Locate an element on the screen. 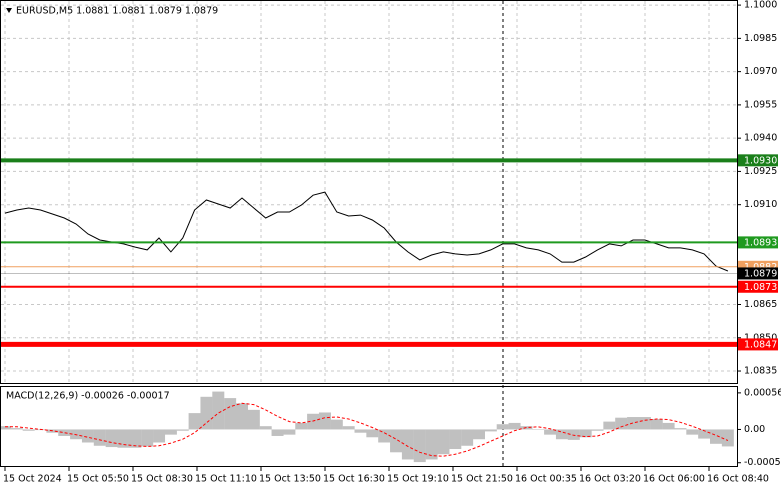  signal-line is located at coordinates (367, 429).